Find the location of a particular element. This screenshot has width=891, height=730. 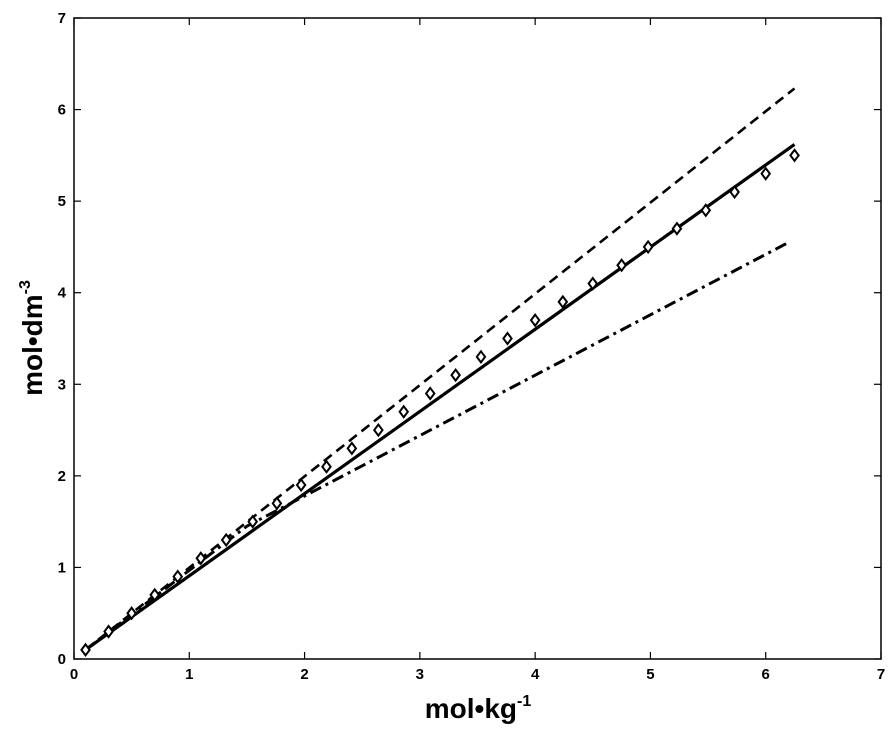

y-tick-label: 1 is located at coordinates (62, 567).